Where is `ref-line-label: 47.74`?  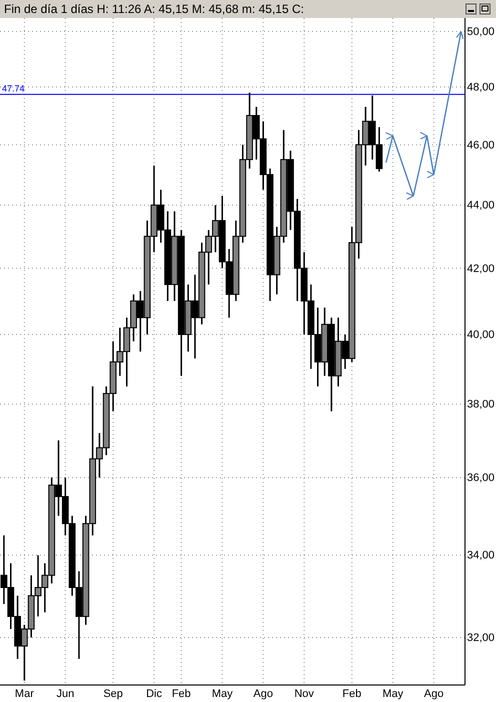 ref-line-label: 47.74 is located at coordinates (13, 88).